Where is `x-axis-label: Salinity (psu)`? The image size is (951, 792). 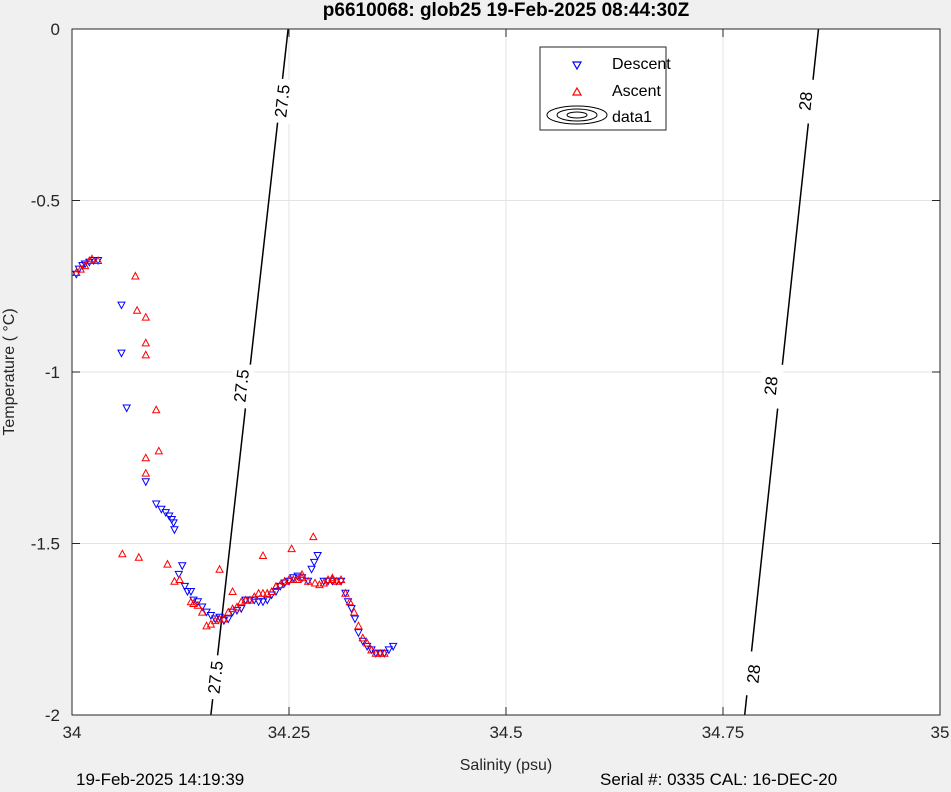 x-axis-label: Salinity (psu) is located at coordinates (506, 765).